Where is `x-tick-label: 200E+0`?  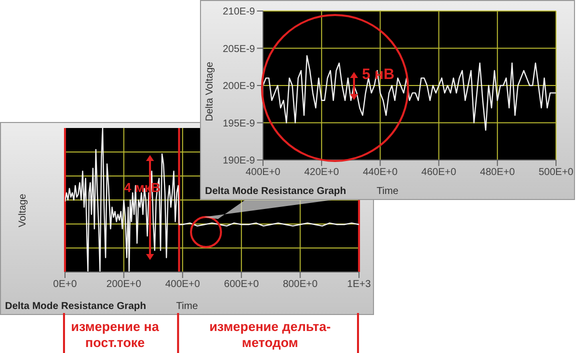 x-tick-label: 200E+0 is located at coordinates (124, 284).